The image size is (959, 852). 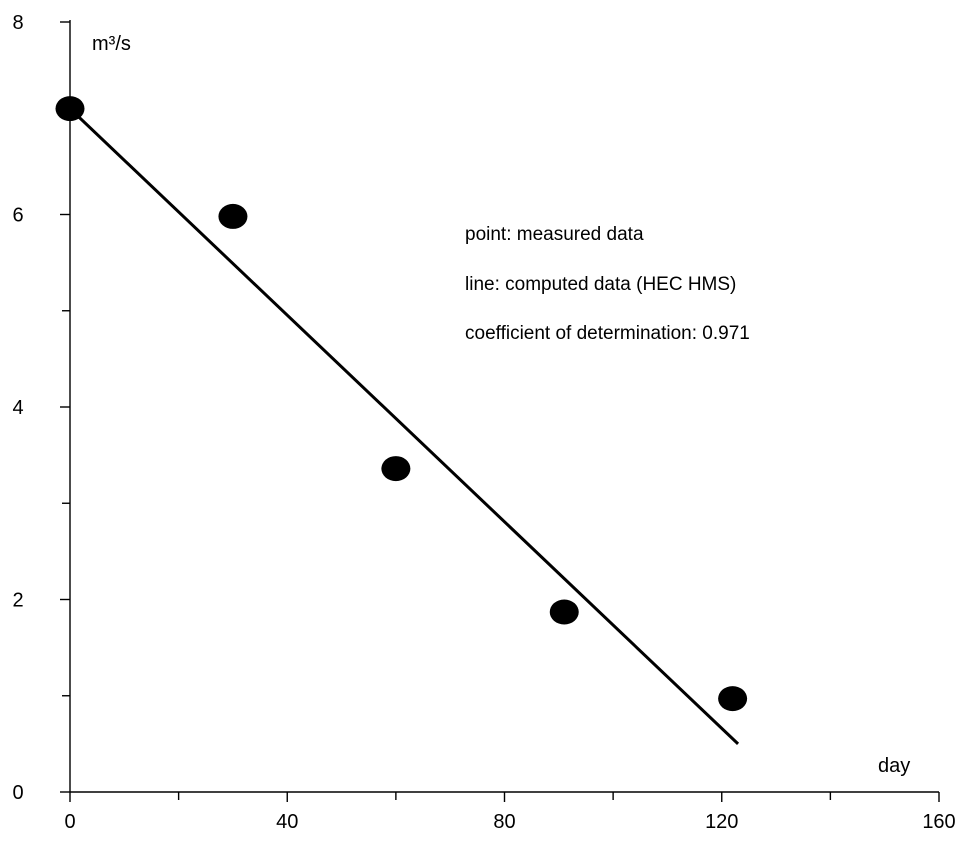 What do you see at coordinates (721, 822) in the screenshot?
I see `x-tick-label-120: 120` at bounding box center [721, 822].